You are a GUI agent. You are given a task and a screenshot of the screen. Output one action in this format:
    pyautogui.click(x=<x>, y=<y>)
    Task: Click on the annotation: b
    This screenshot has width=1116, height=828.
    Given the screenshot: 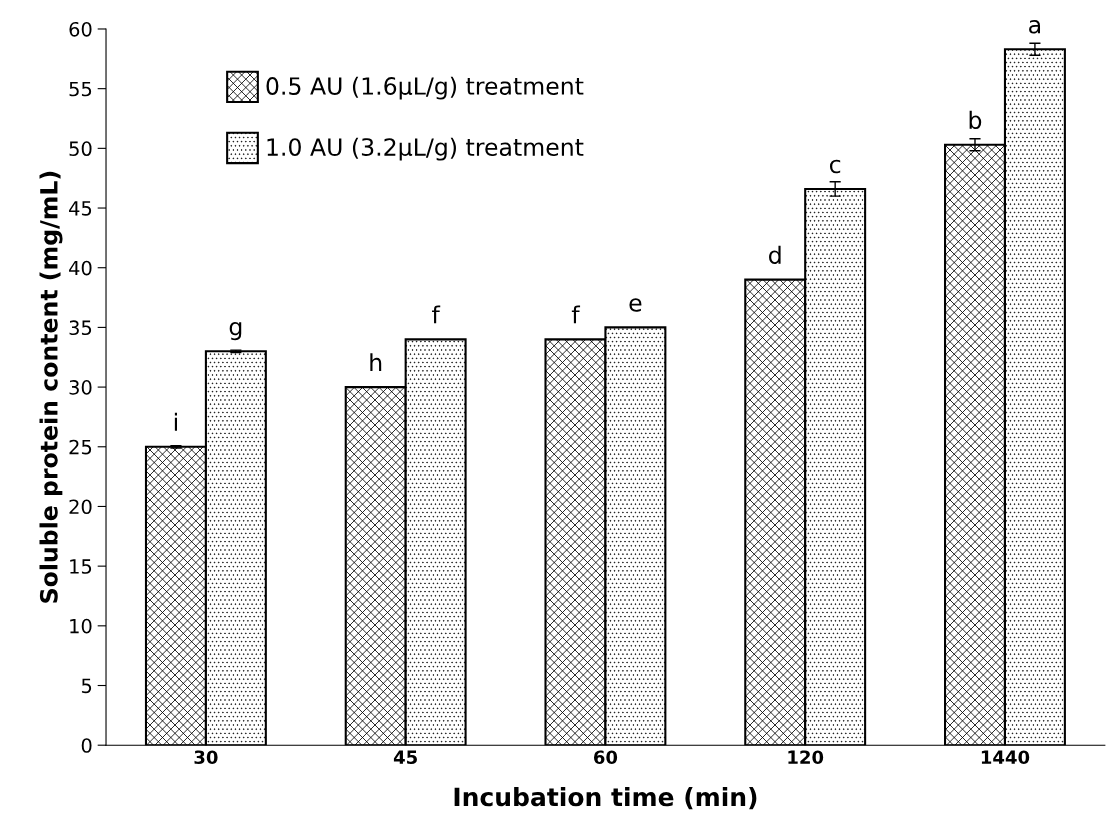 What is the action you would take?
    pyautogui.click(x=975, y=120)
    